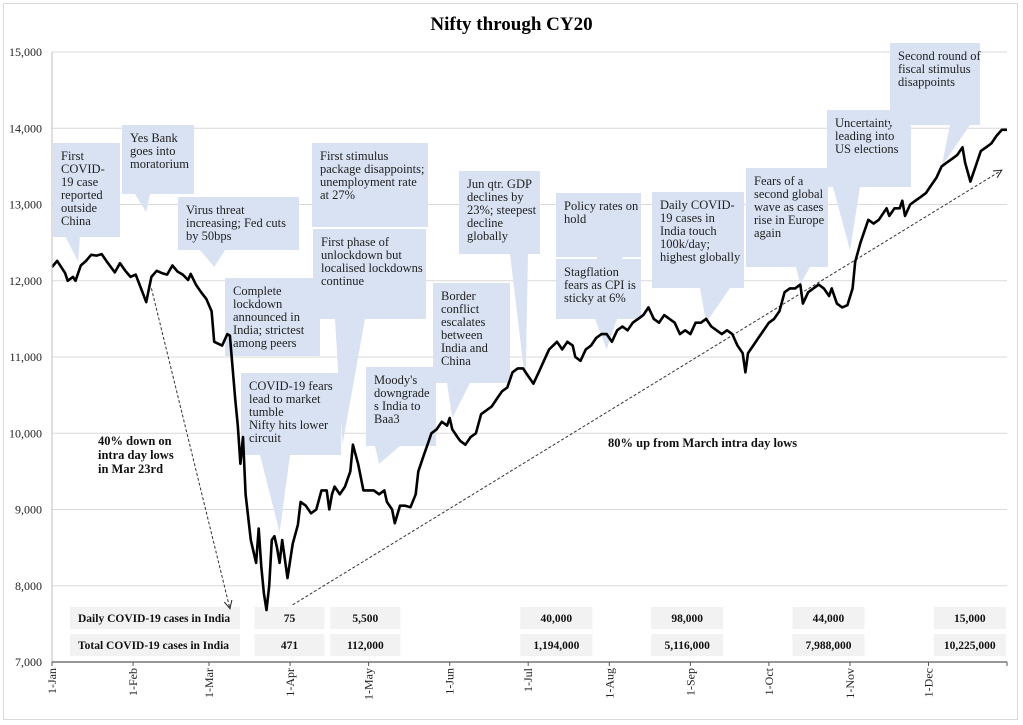 The image size is (1023, 725). What do you see at coordinates (502, 210) in the screenshot?
I see `callout-text: 23%; steepest` at bounding box center [502, 210].